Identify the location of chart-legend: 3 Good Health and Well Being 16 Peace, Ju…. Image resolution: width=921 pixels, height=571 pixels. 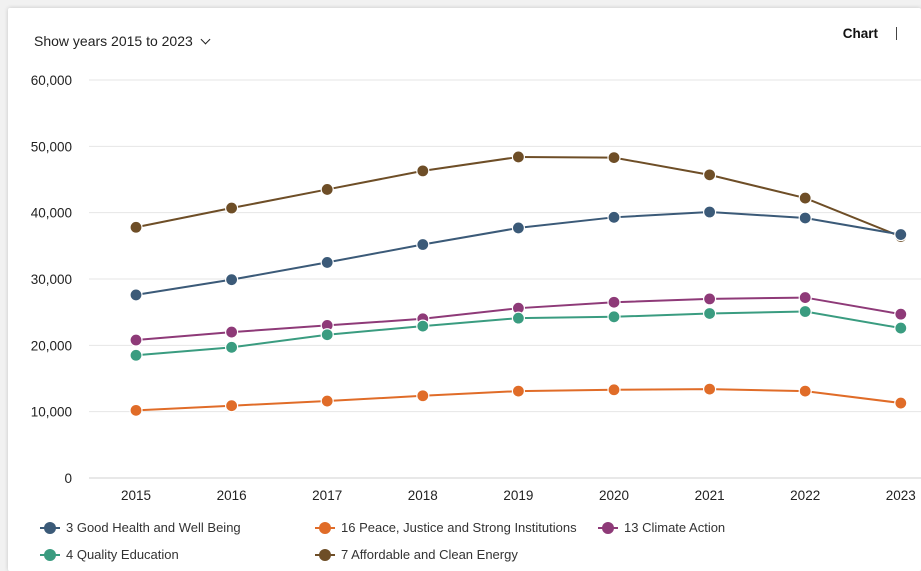
(470, 545).